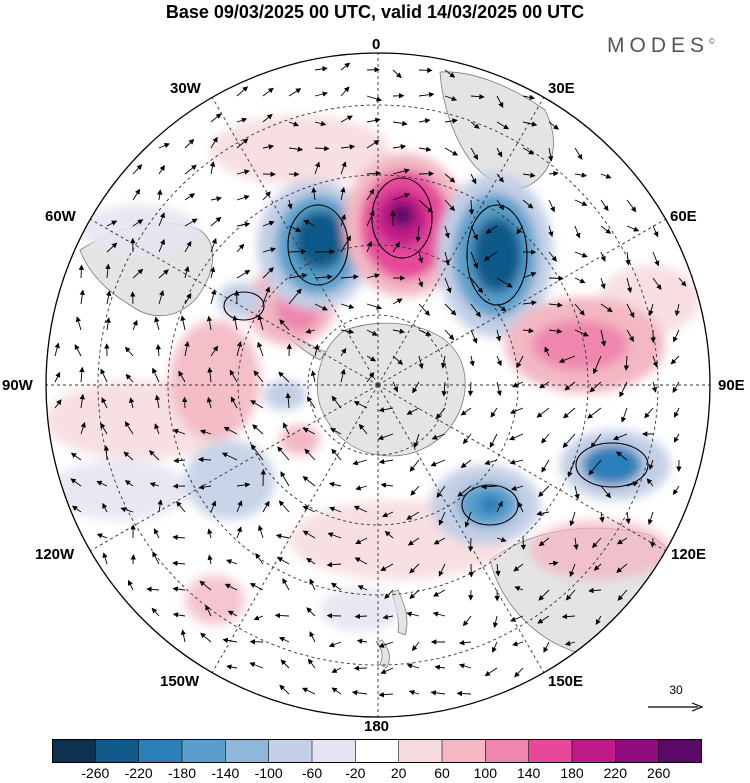 The image size is (750, 783). Describe the element at coordinates (17, 385) in the screenshot. I see `label-90w: 90W` at that location.